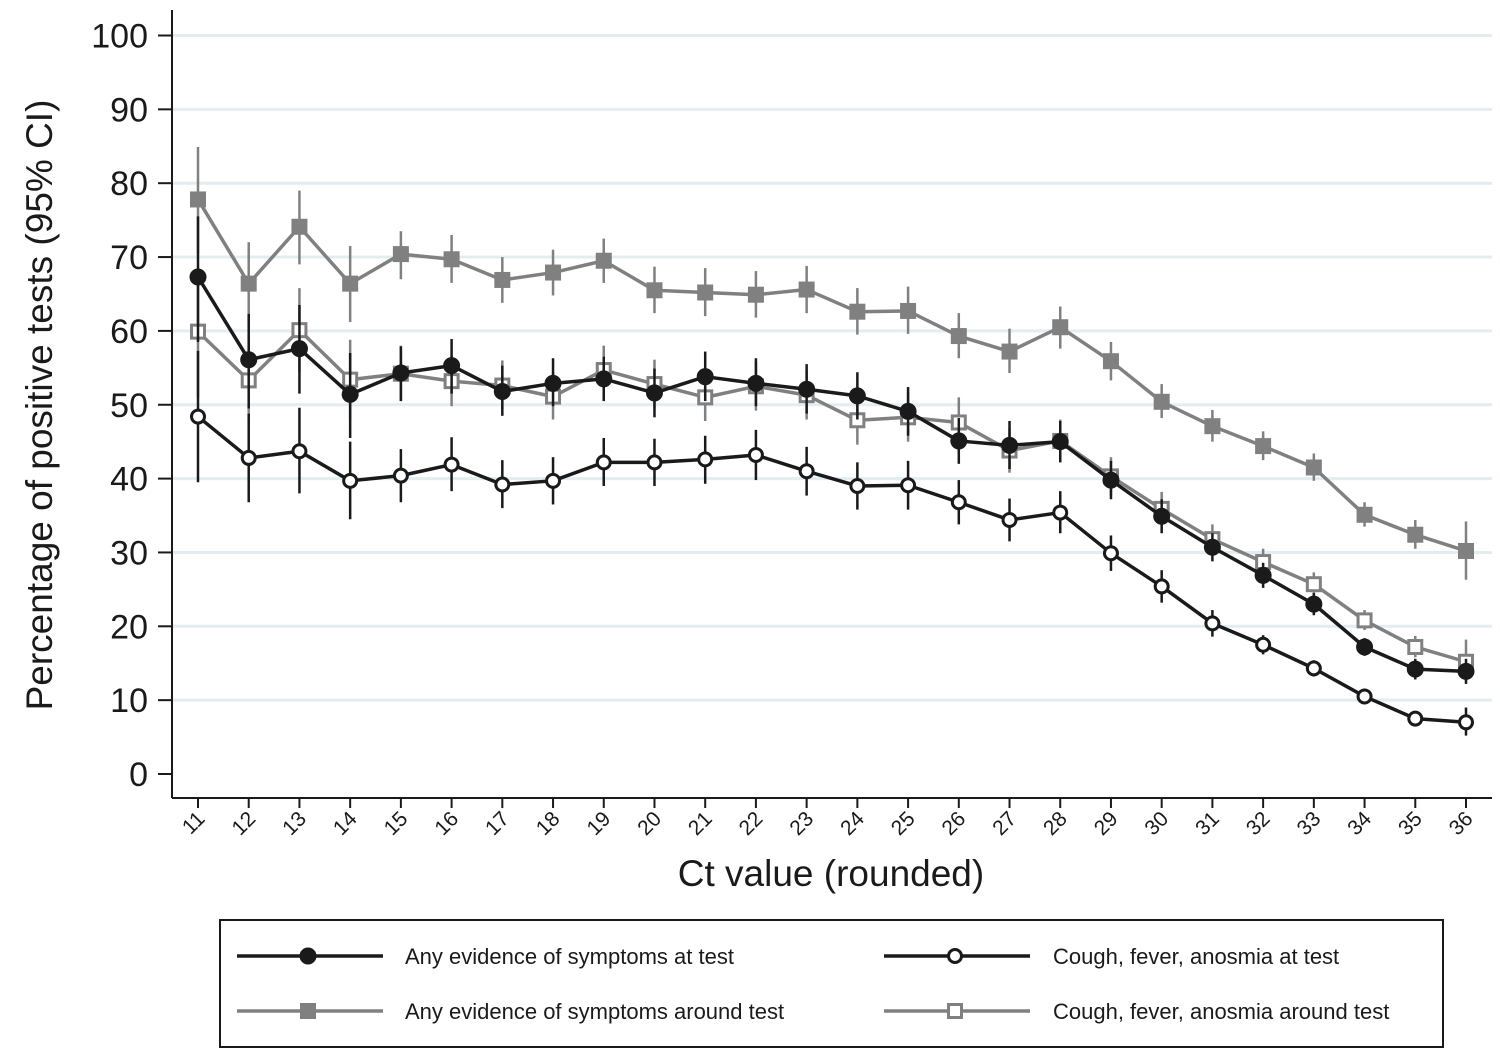 The height and width of the screenshot is (1059, 1500). Describe the element at coordinates (138, 775) in the screenshot. I see `y-tick-label: 0` at that location.